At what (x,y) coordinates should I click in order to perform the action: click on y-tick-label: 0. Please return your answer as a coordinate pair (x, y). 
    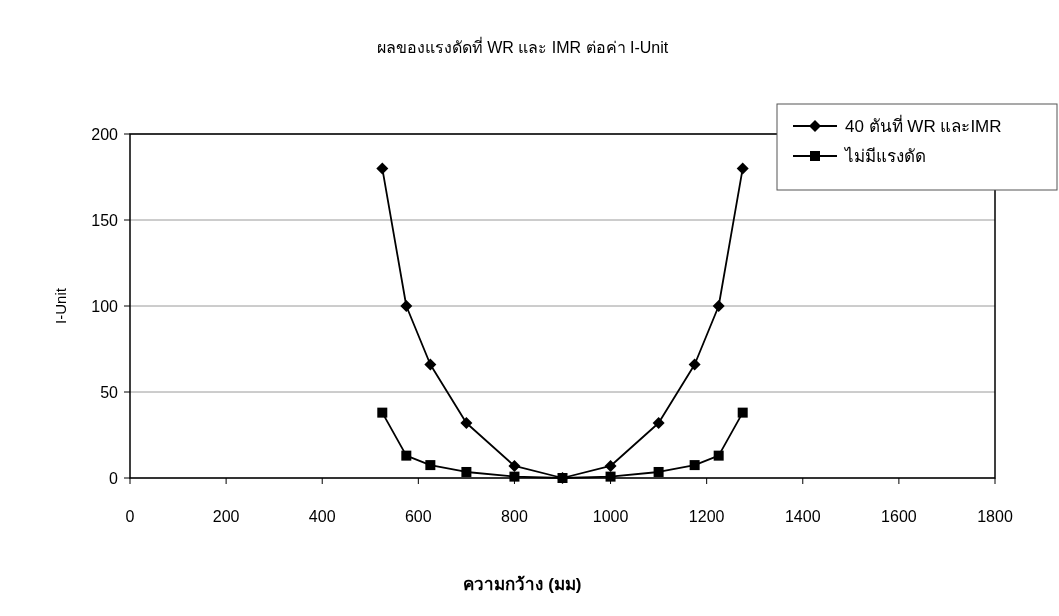
    Looking at the image, I should click on (114, 478).